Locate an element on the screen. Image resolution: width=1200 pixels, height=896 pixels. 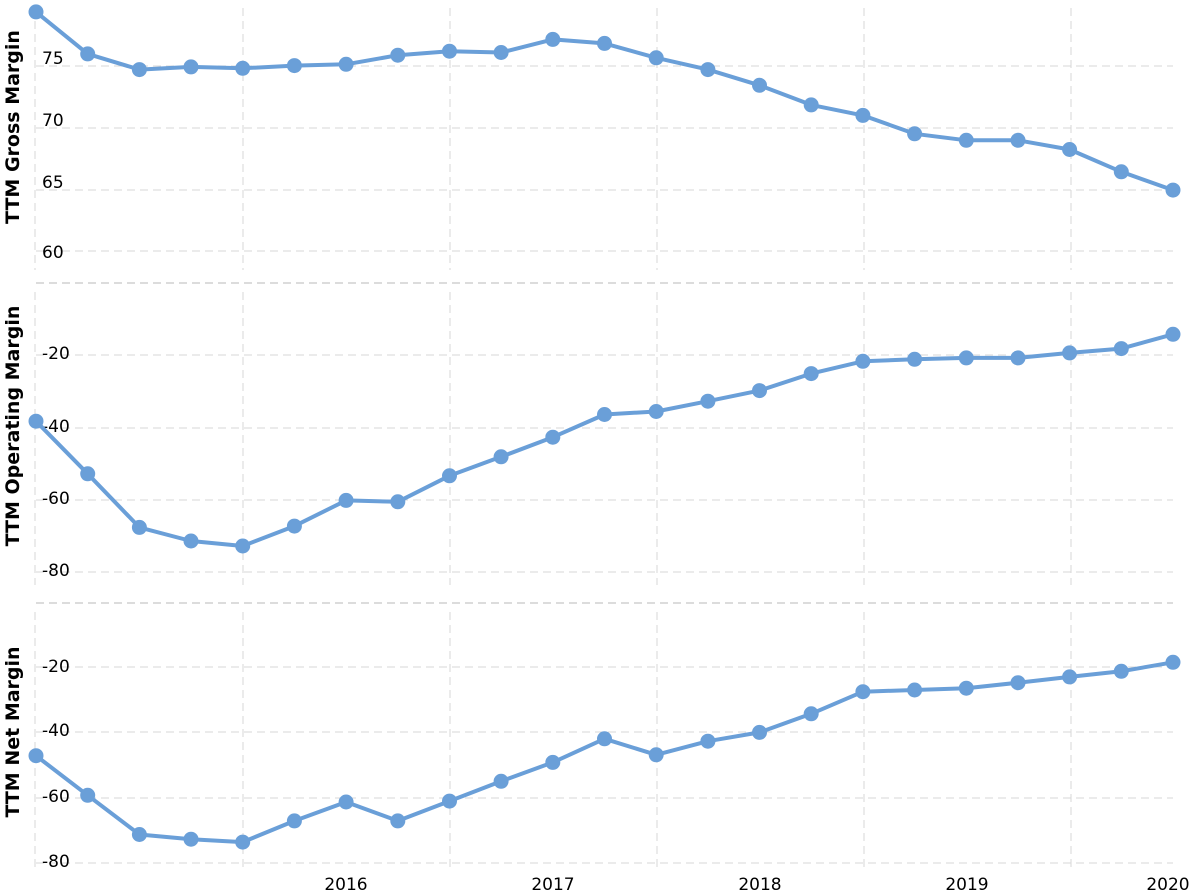
x-tick-label: 2020 is located at coordinates (1167, 885).